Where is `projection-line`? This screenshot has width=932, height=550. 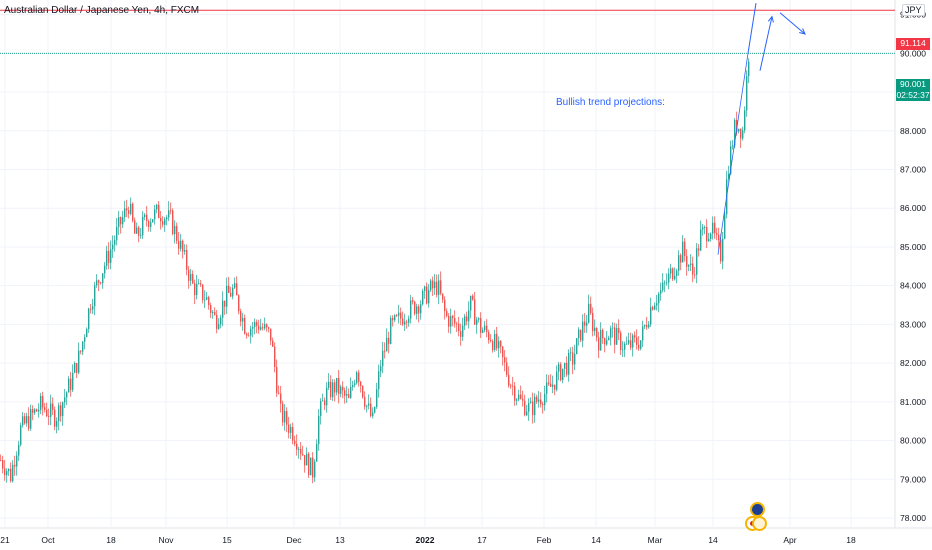
projection-line is located at coordinates (792, 23).